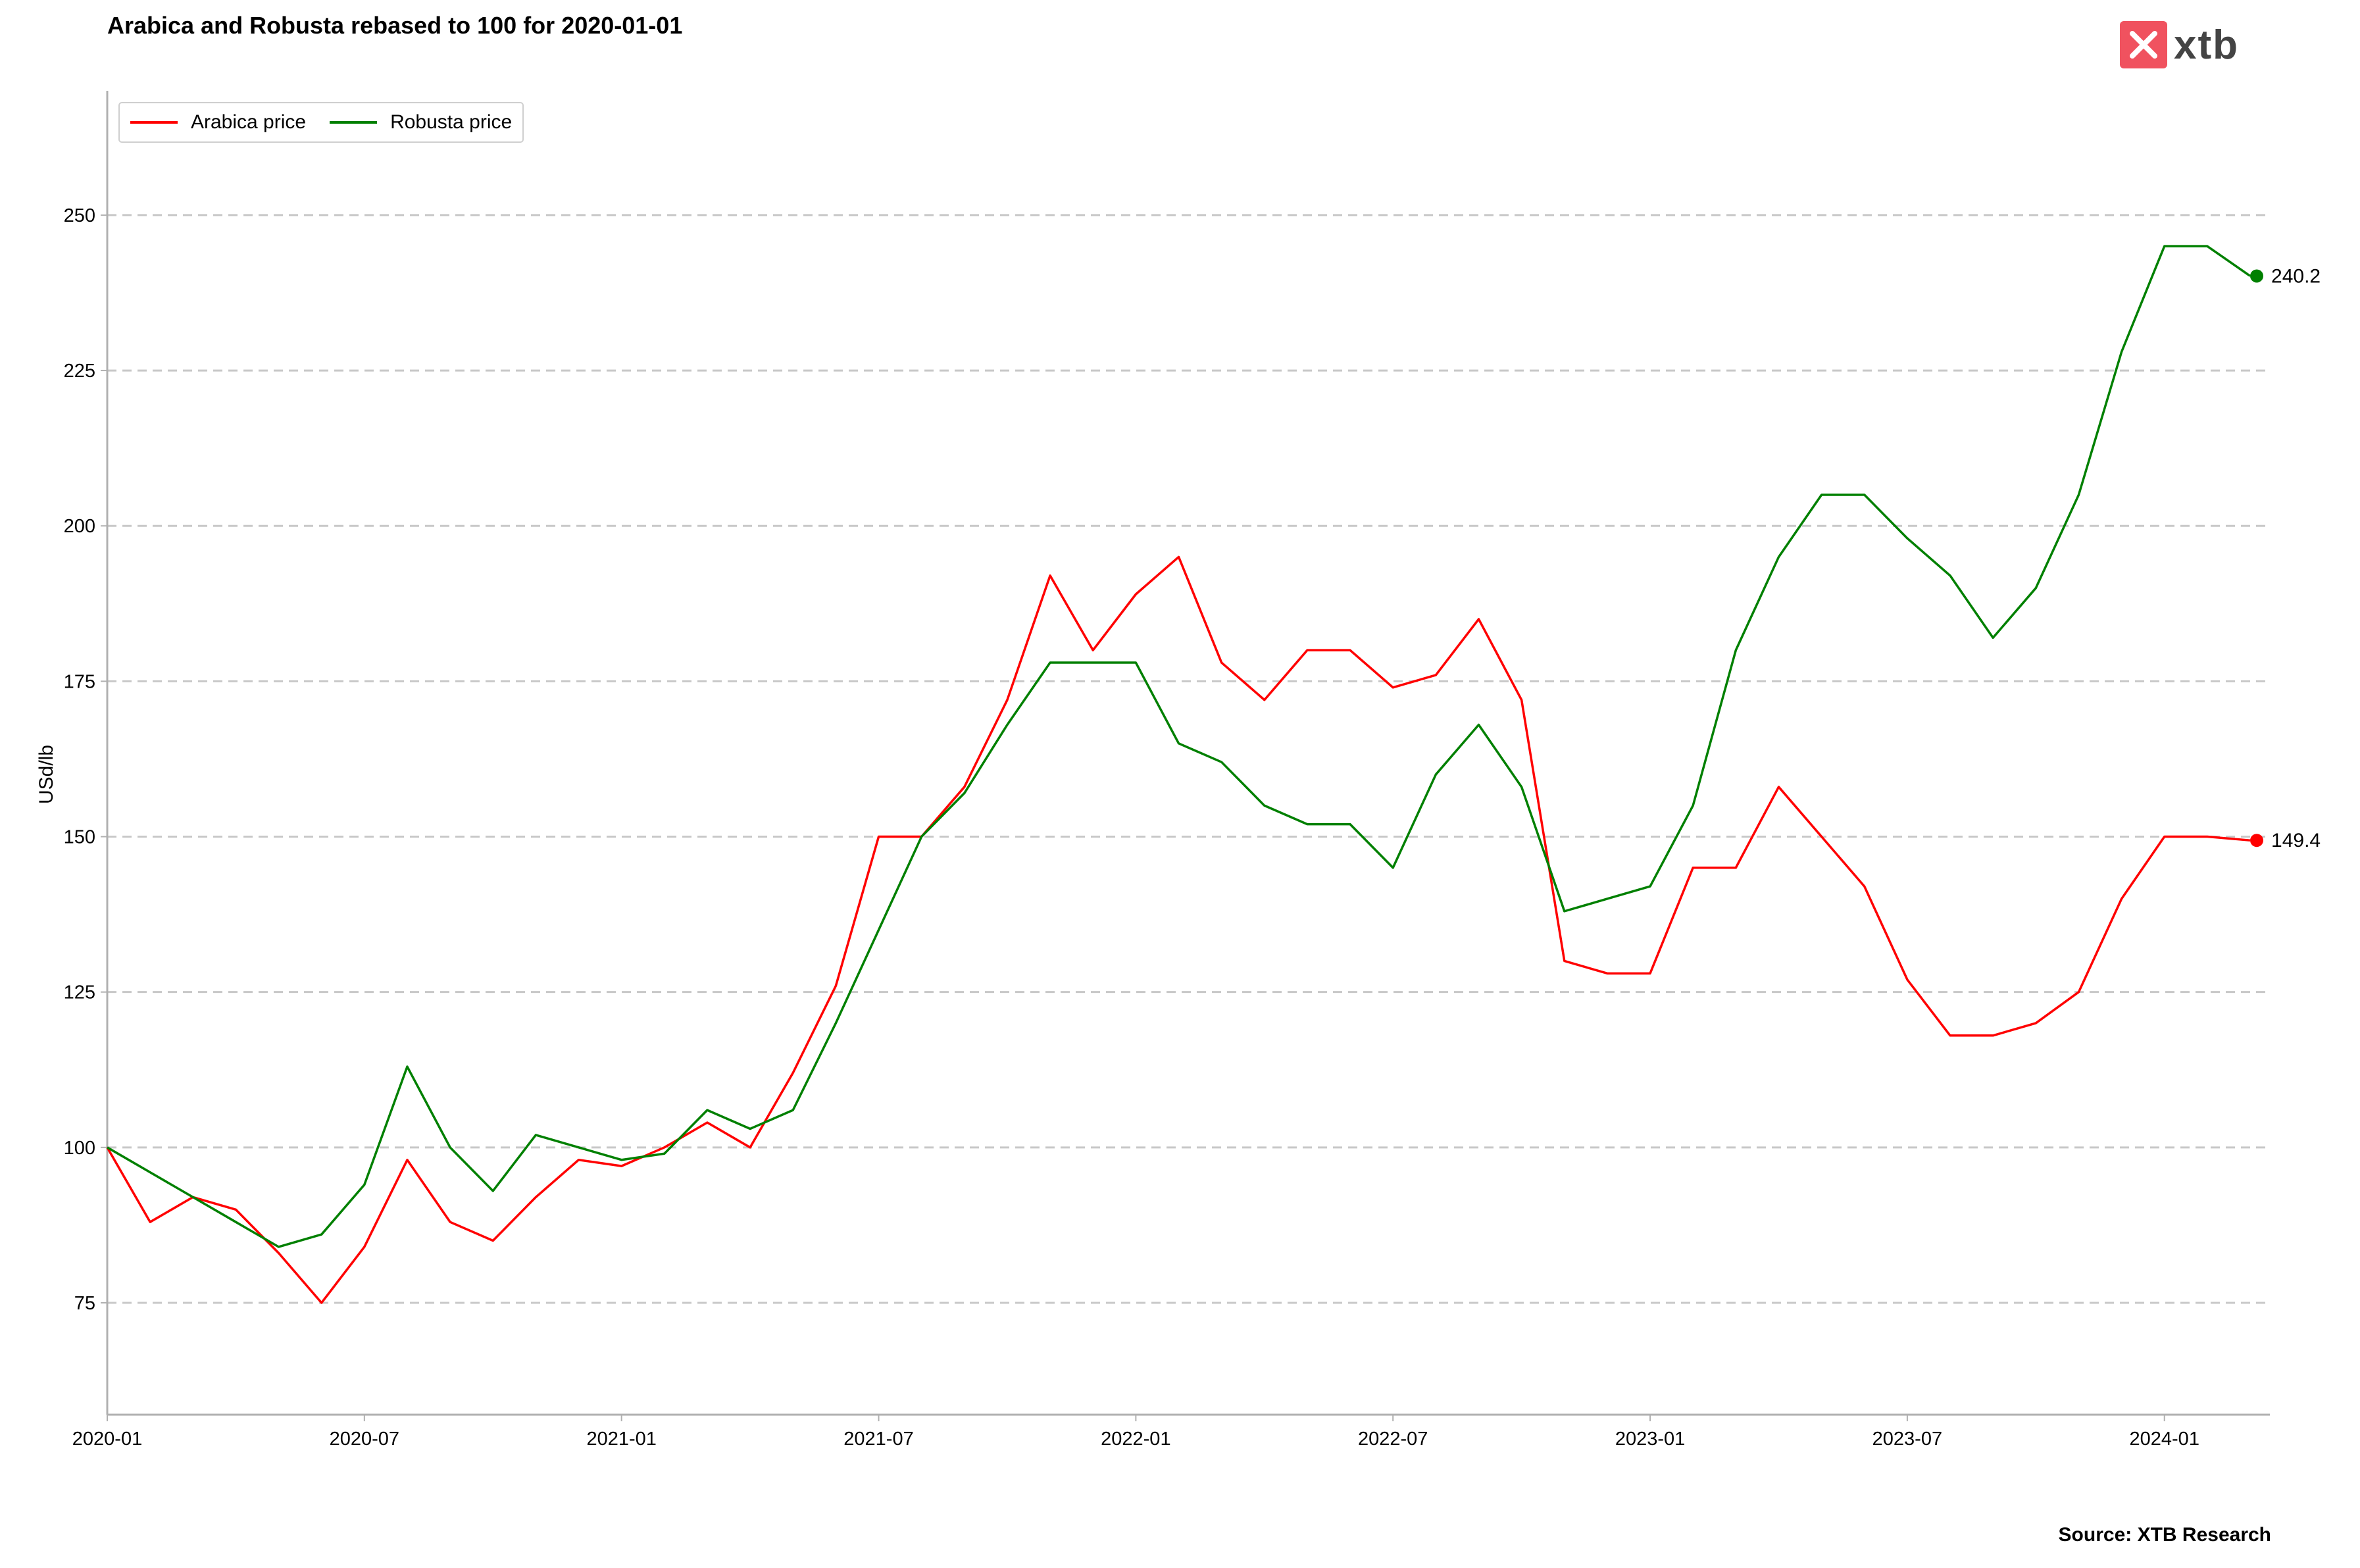 This screenshot has height=1568, width=2360. Describe the element at coordinates (2296, 276) in the screenshot. I see `end-label-robusta: 240.2` at that location.